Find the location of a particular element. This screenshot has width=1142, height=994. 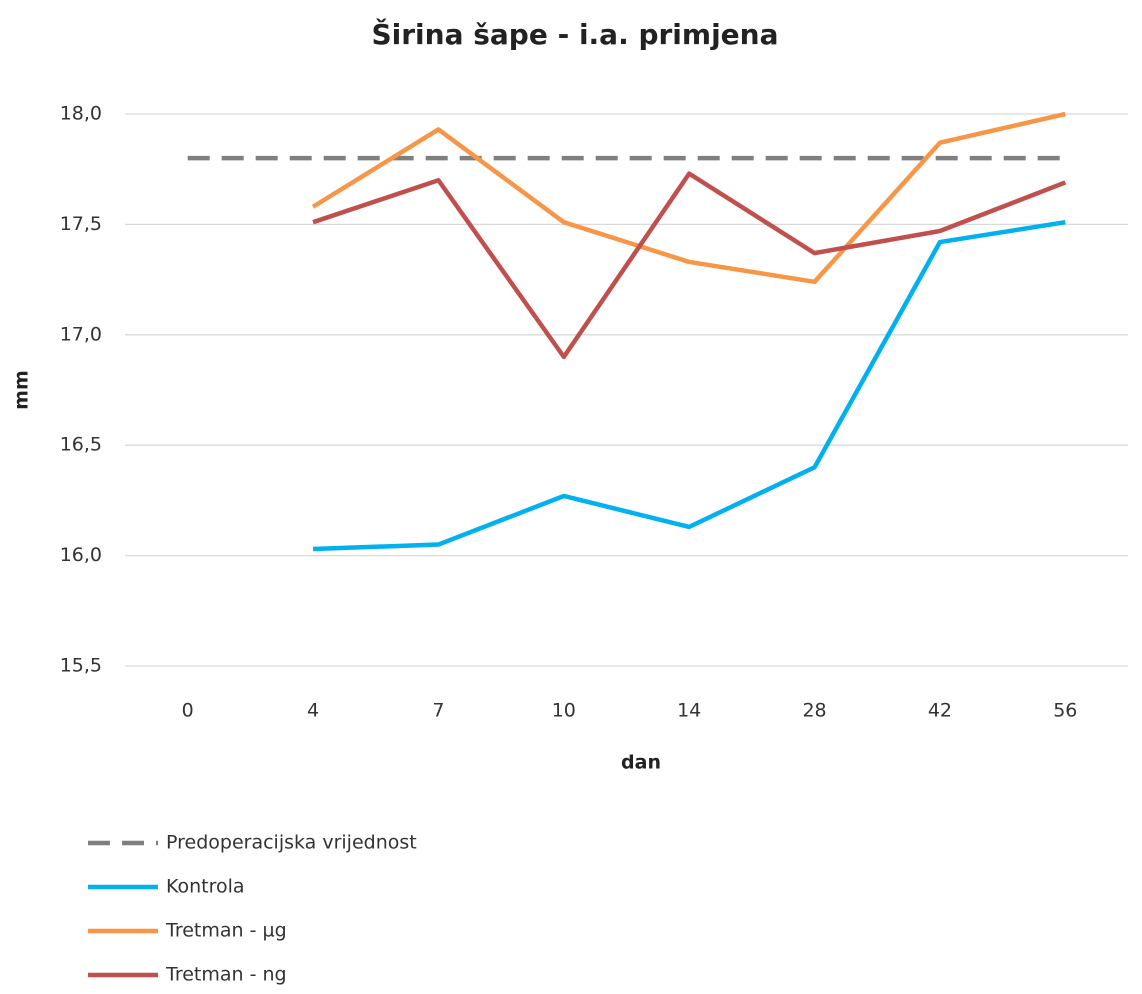

x-tick-label: 28 is located at coordinates (814, 711).